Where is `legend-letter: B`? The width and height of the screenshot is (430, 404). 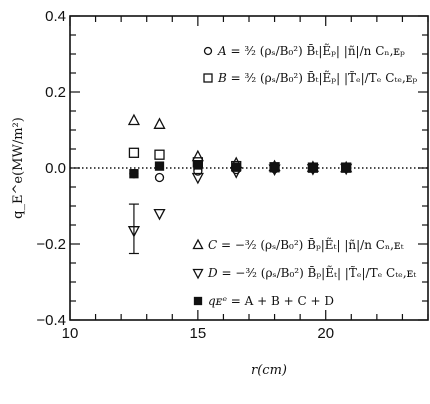
legend-letter: B is located at coordinates (222, 78).